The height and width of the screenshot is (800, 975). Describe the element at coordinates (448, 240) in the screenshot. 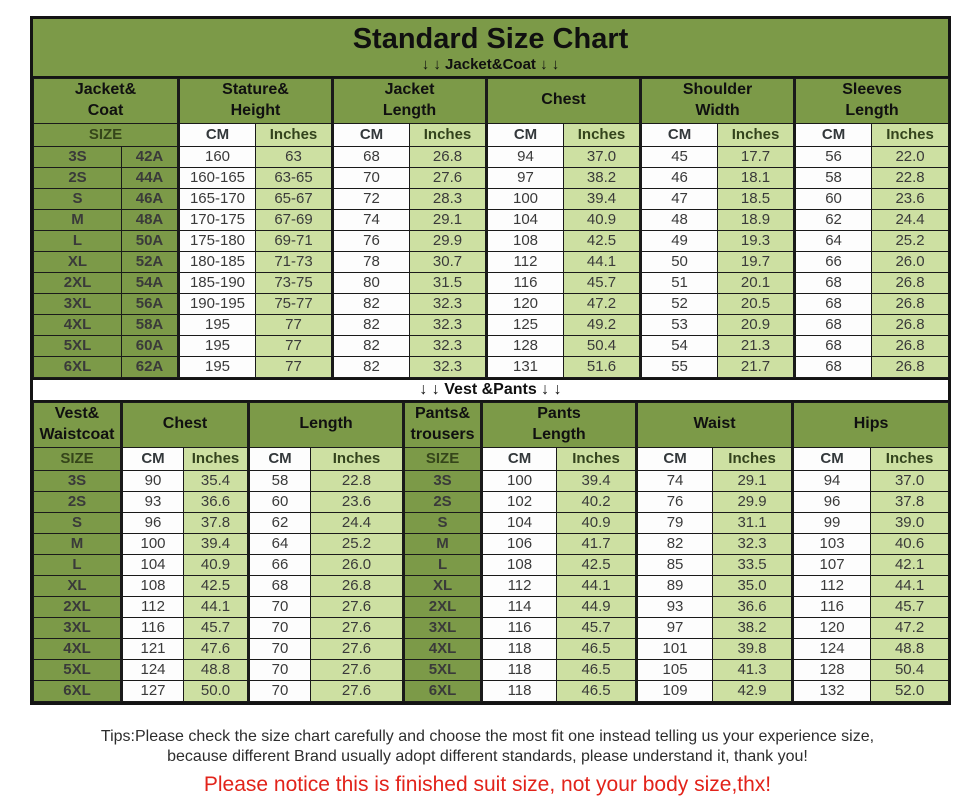

I see `inches-value-cell: 29.9` at that location.